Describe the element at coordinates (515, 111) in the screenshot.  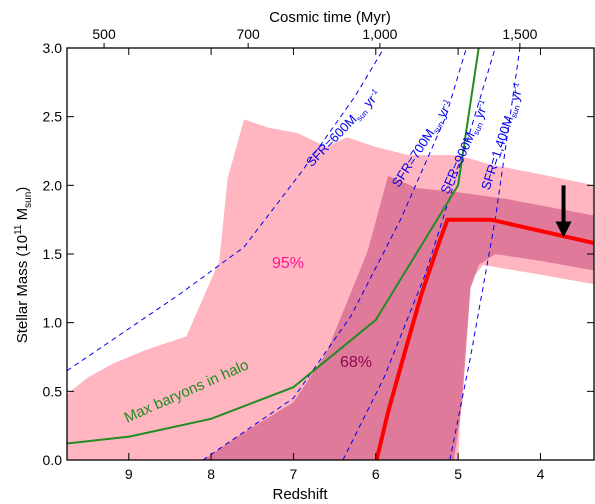
I see `sfr-label-sub: sun` at that location.